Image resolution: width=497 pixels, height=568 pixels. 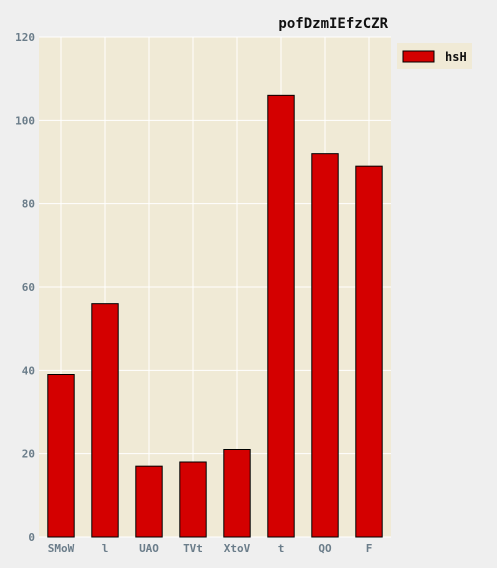 I want to click on legend: hsH, so click(x=434, y=56).